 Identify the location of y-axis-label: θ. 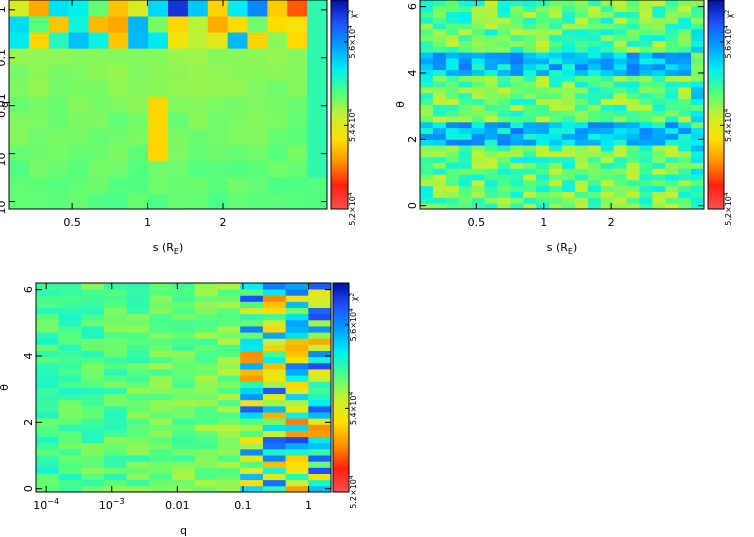
(5, 387).